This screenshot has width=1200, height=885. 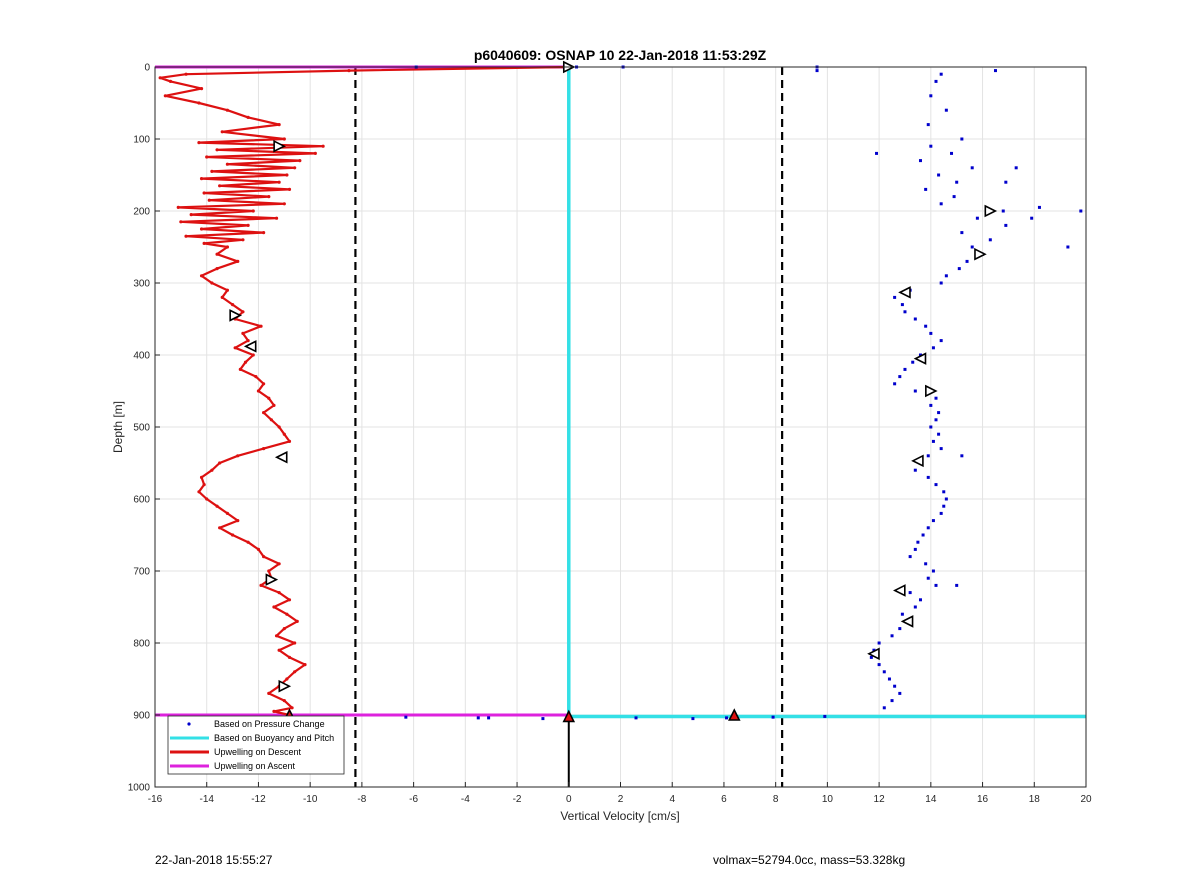 I want to click on x-tick-label: -6, so click(x=413, y=799).